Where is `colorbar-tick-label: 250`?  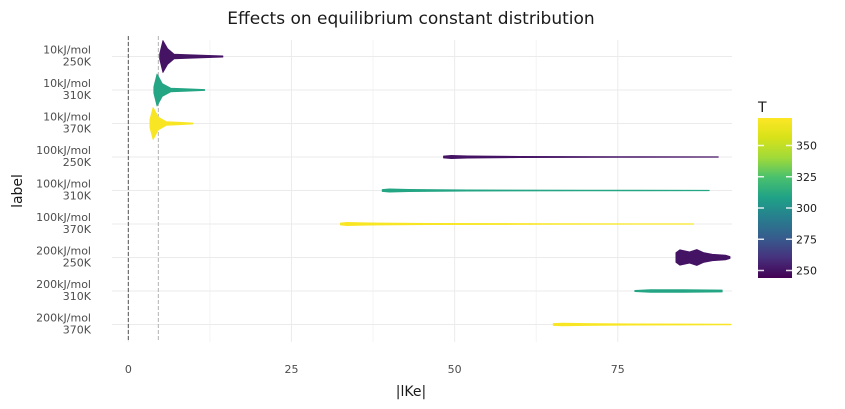
colorbar-tick-label: 250 is located at coordinates (806, 271).